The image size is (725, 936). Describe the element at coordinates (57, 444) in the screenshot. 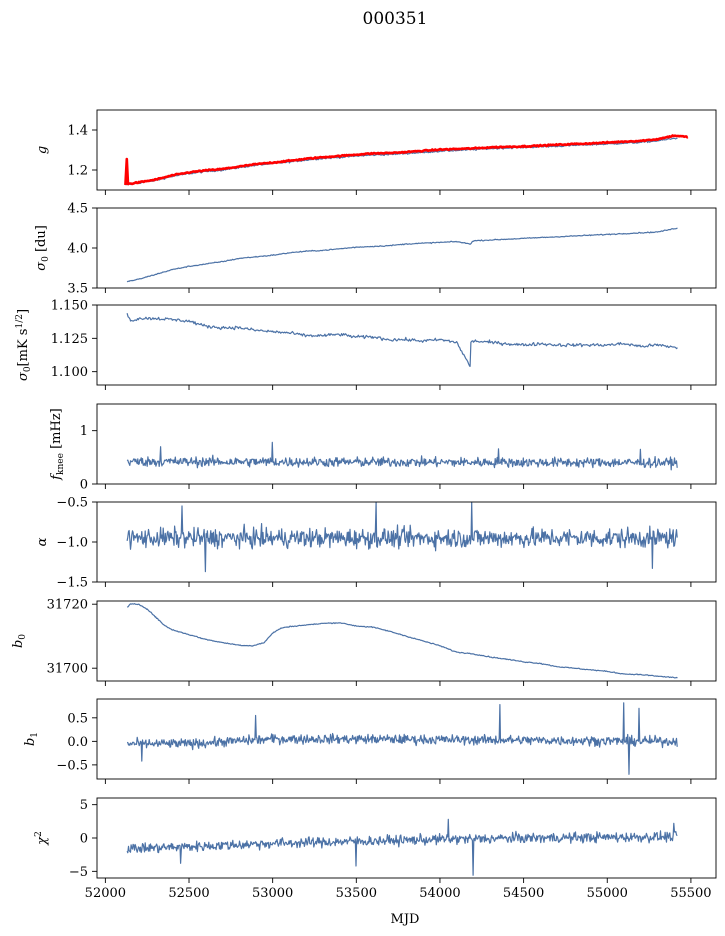

I see `y-axis-label: fknee [mHz]` at that location.